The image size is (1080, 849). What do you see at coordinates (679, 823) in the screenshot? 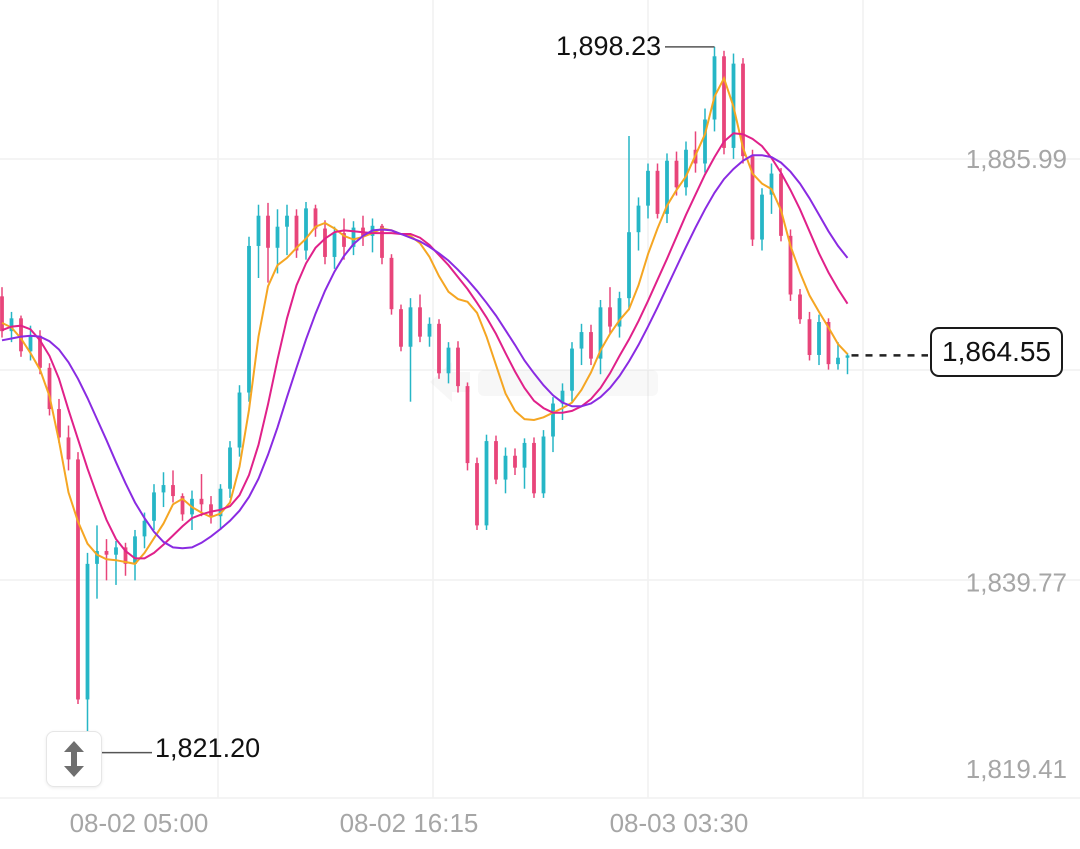
I see `time-axis-tick-label: 08-03 03:30` at bounding box center [679, 823].